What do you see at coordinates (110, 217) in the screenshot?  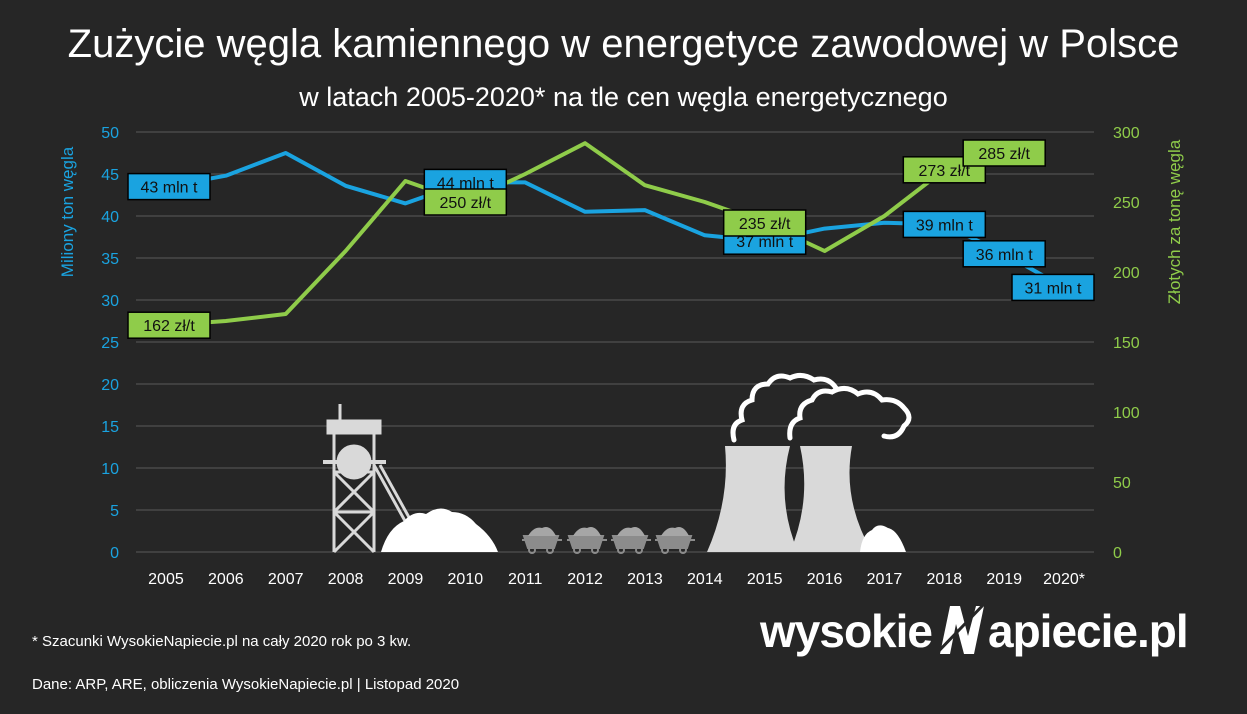 I see `y-left-tick-label: 40` at bounding box center [110, 217].